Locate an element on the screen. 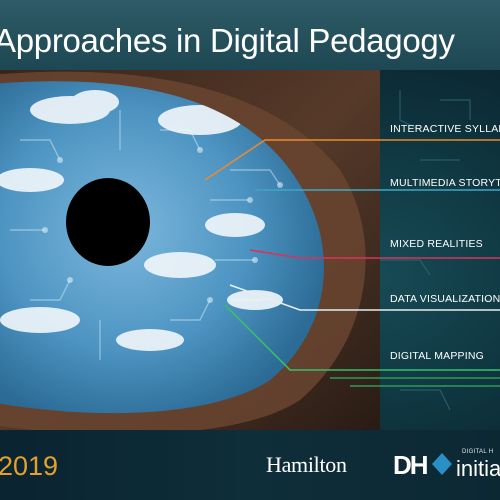  dh-diamond-icon is located at coordinates (442, 464).